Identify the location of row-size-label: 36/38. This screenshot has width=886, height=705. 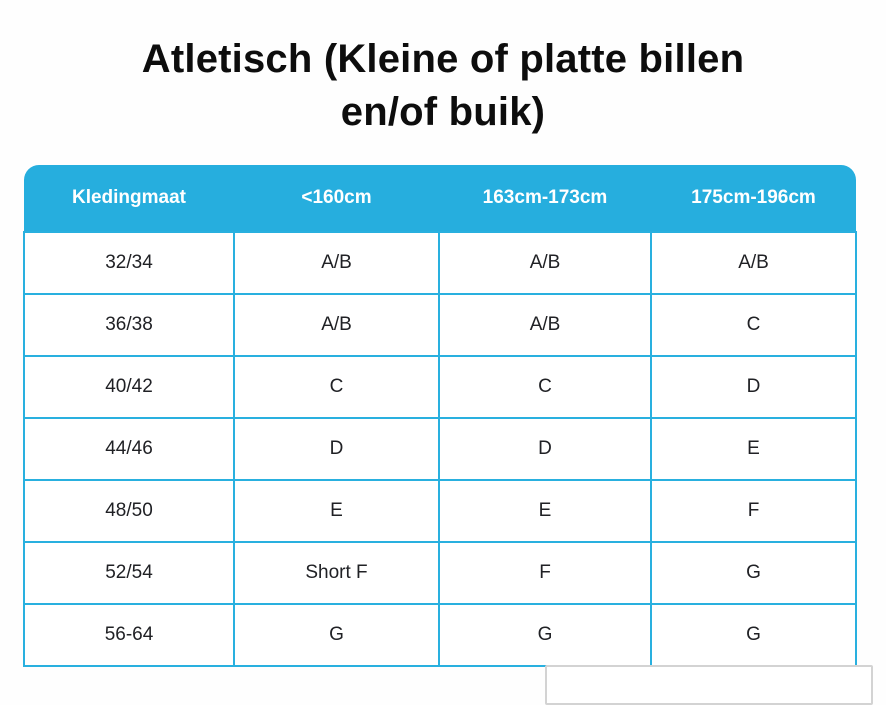
(129, 325).